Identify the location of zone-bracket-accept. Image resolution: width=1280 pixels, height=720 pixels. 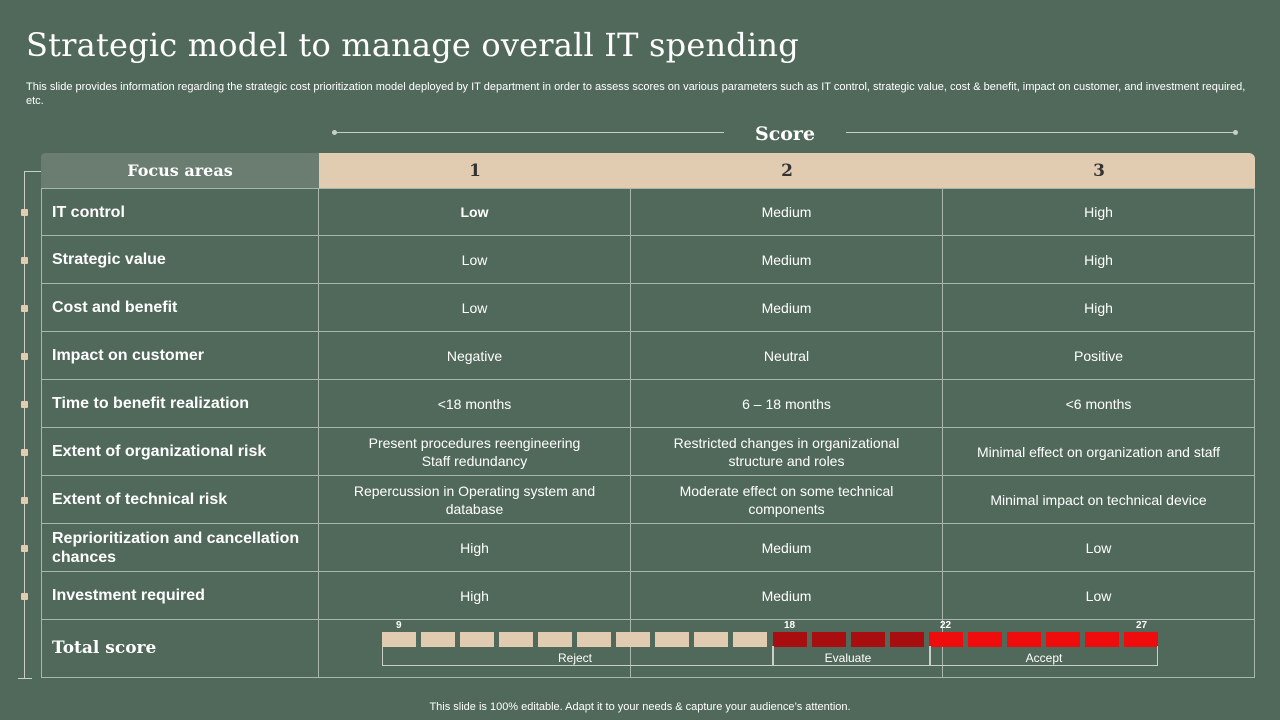
(1044, 656).